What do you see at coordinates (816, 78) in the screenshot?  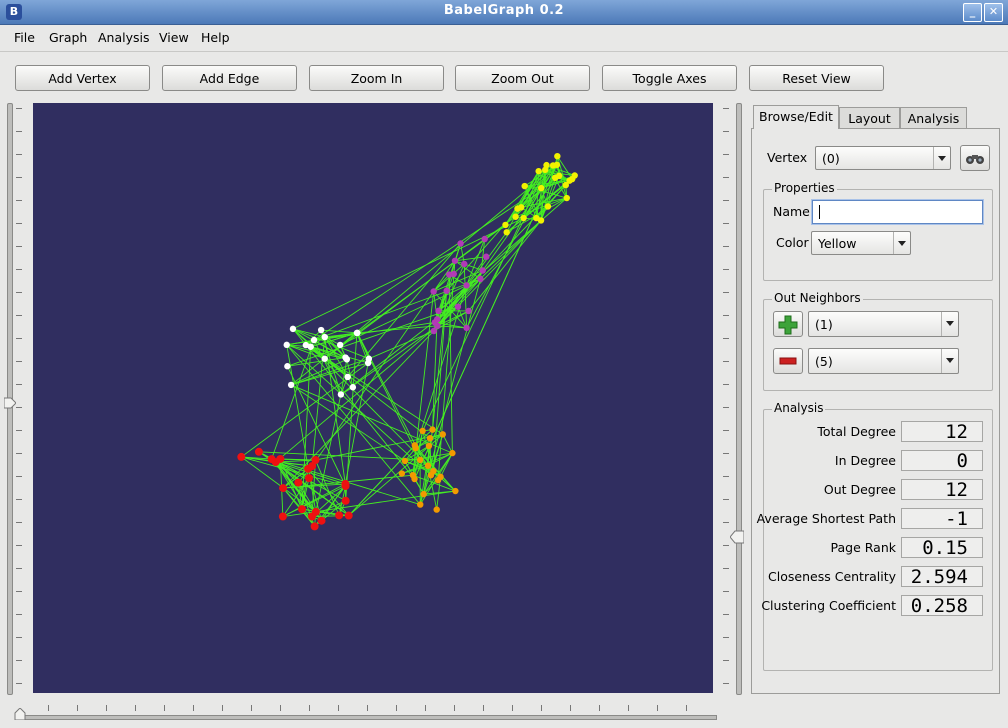 I see `reset-view-button: Reset View` at bounding box center [816, 78].